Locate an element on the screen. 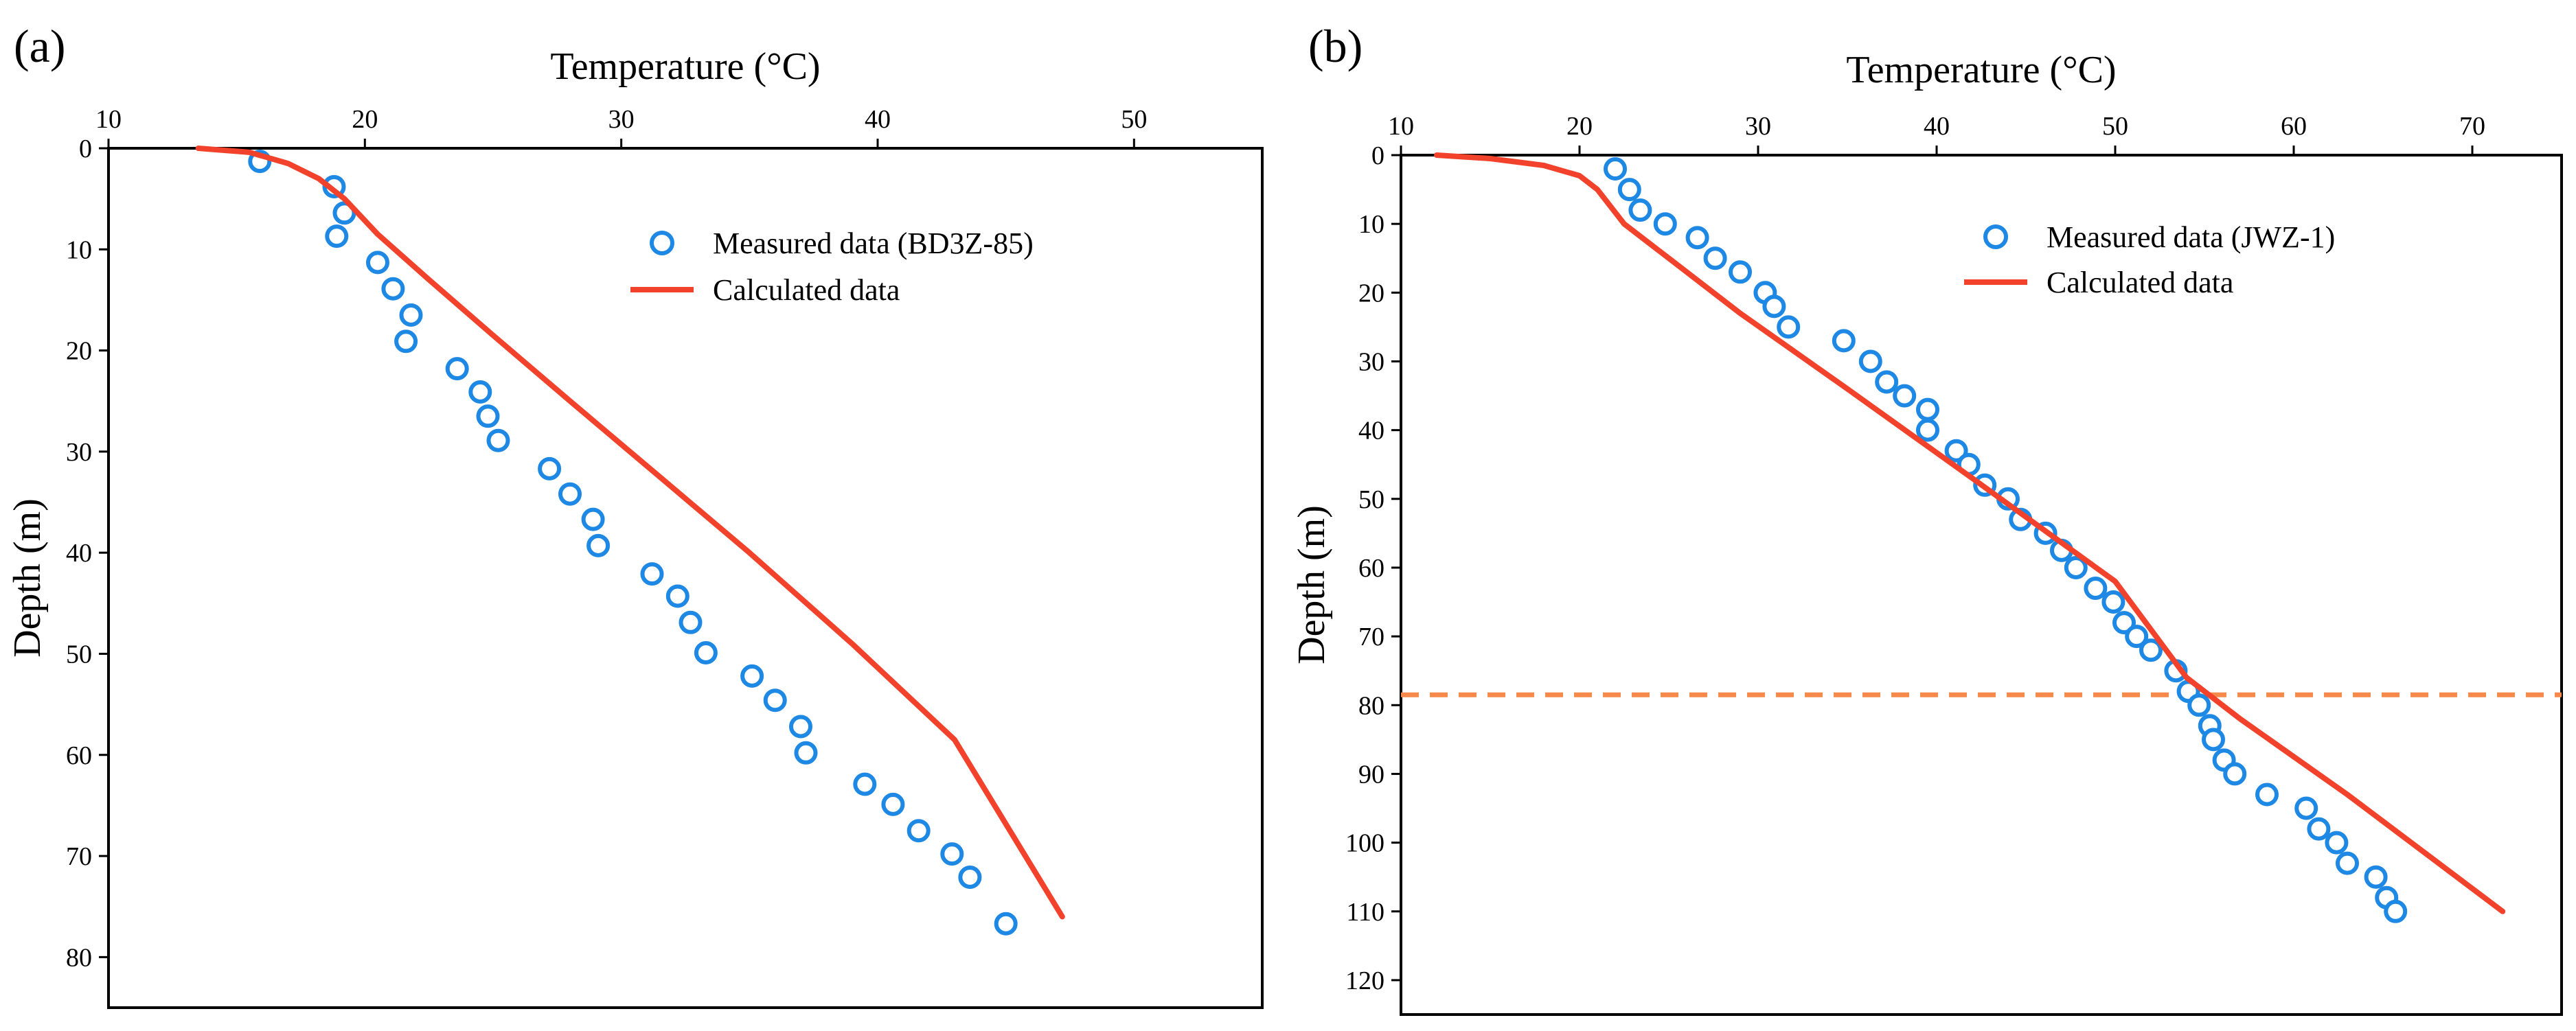 The width and height of the screenshot is (2576, 1031). y-tick-label: 110 is located at coordinates (1365, 913).